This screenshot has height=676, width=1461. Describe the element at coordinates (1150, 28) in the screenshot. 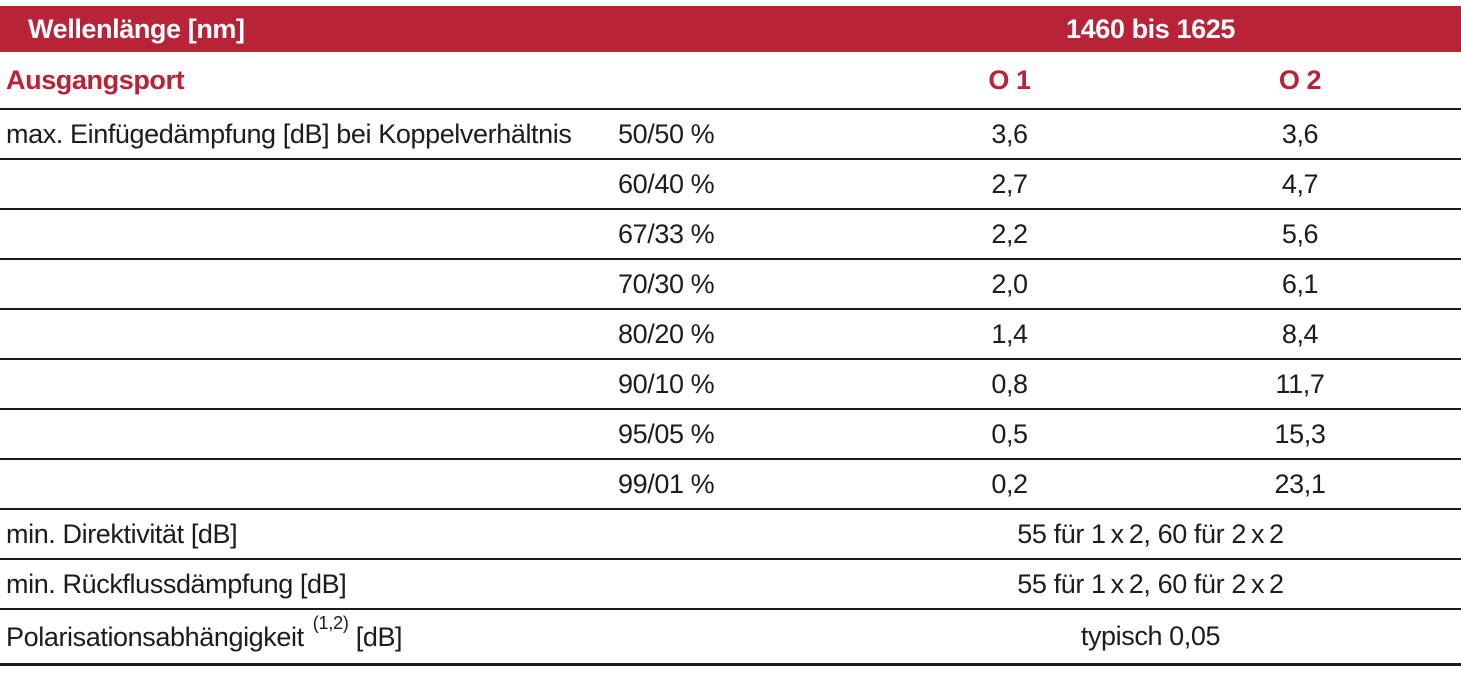

I see `wavelength-range-value: 1460 bis 1625` at that location.